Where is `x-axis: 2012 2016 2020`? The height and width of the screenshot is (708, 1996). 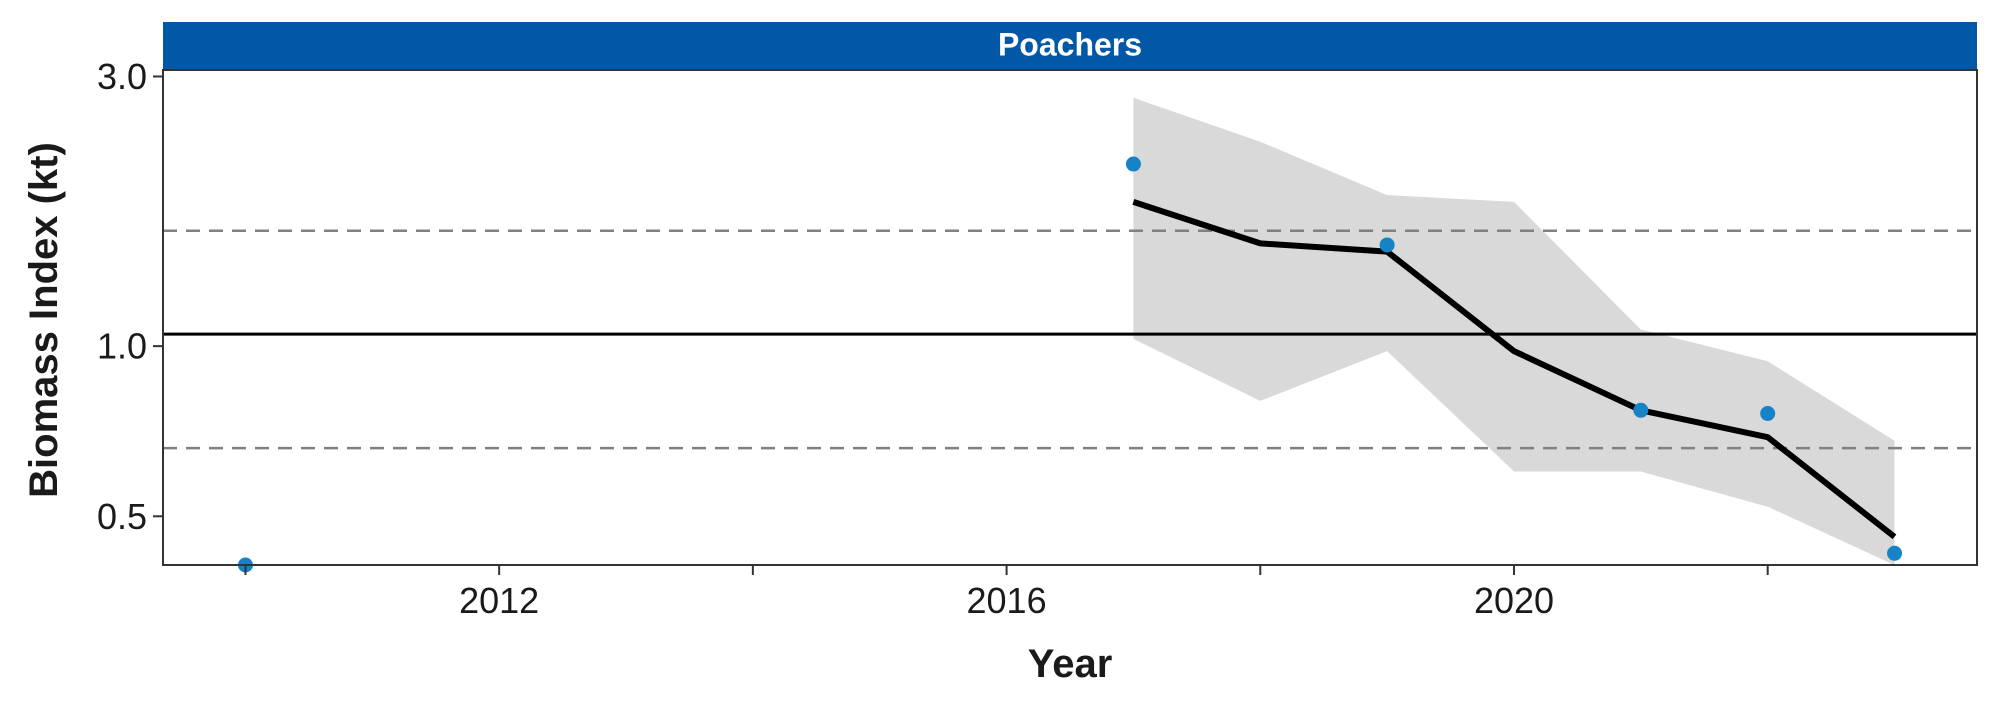 x-axis: 2012 2016 2020 is located at coordinates (1006, 593).